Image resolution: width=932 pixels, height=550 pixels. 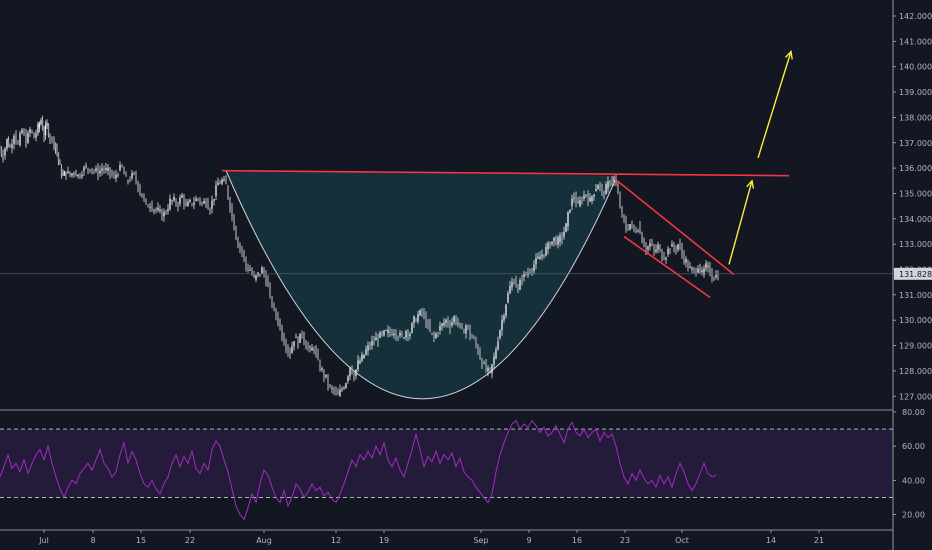 What do you see at coordinates (789, 54) in the screenshot?
I see `target-arrow-2-head` at bounding box center [789, 54].